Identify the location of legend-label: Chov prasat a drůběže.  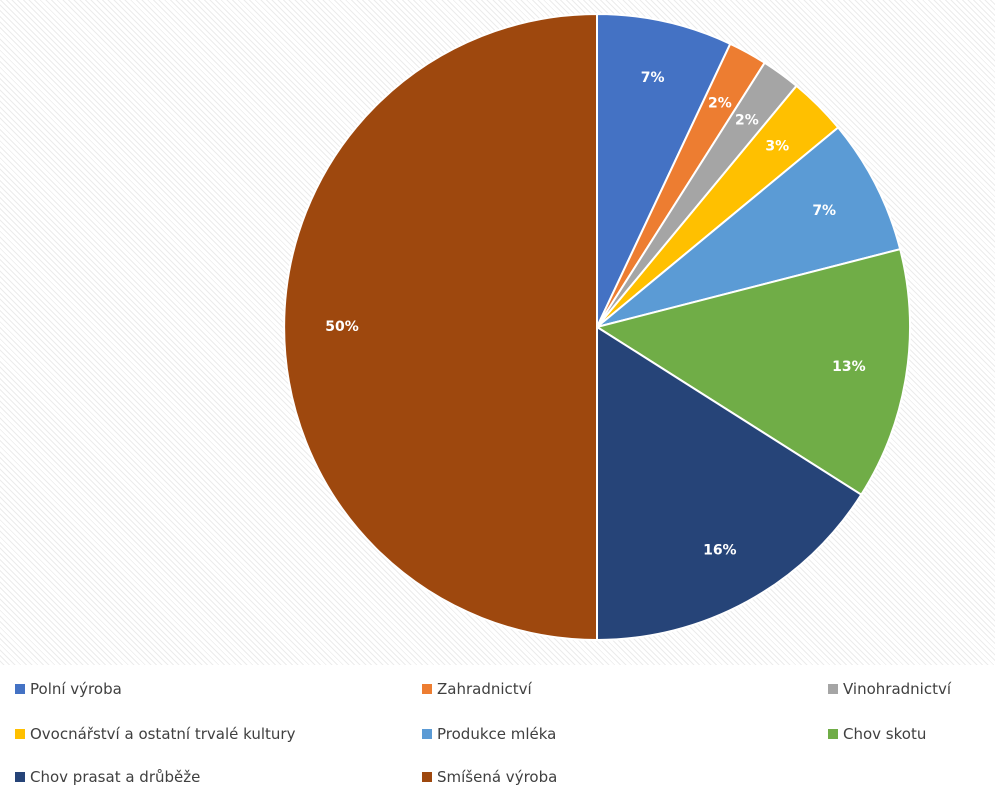
(115, 777).